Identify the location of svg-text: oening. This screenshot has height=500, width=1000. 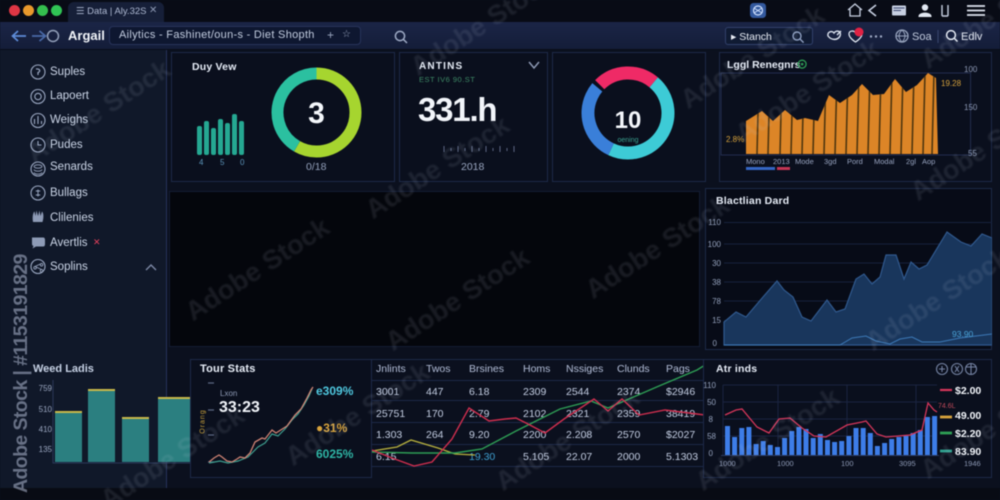
(627, 140).